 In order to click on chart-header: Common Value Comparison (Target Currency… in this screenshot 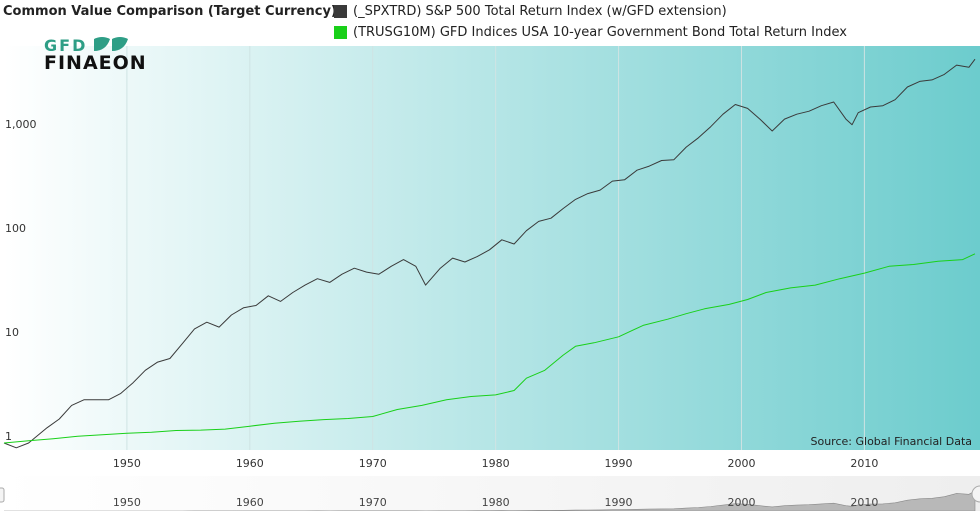, I will do `click(490, 23)`.